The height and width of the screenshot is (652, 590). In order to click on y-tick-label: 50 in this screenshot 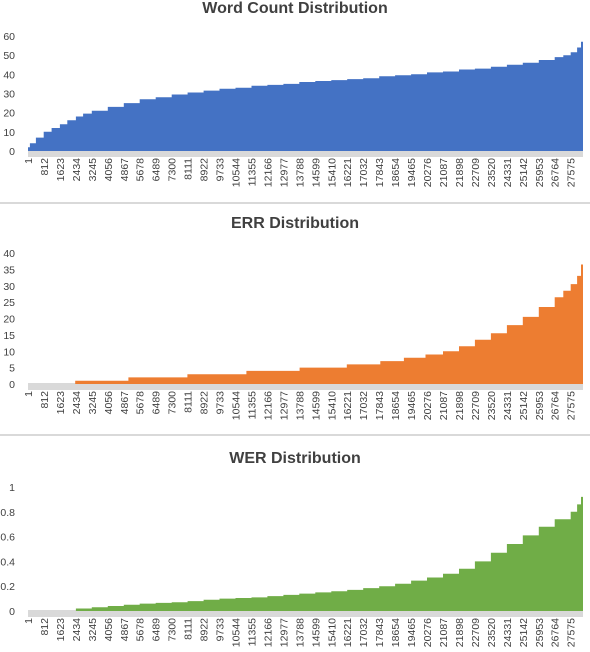, I will do `click(9, 56)`.